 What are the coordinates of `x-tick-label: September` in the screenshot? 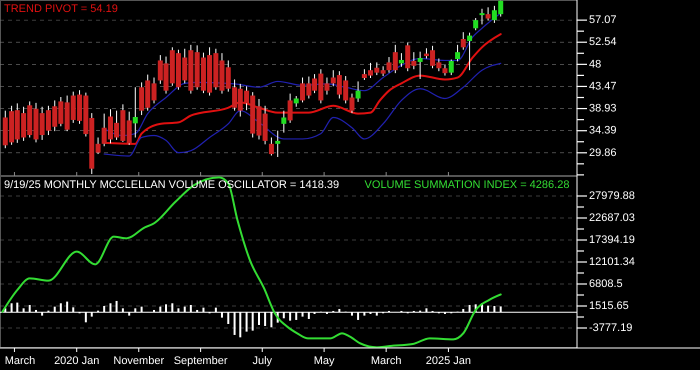 It's located at (201, 361).